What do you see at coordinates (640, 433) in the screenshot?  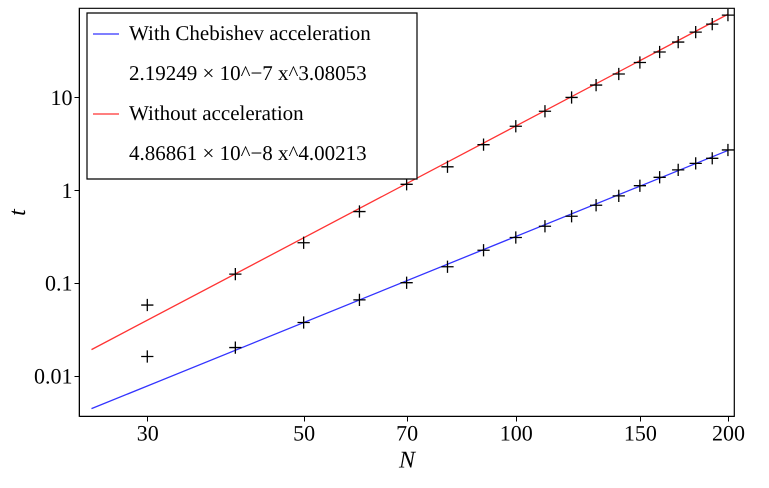 I see `x-tick-label: 150` at bounding box center [640, 433].